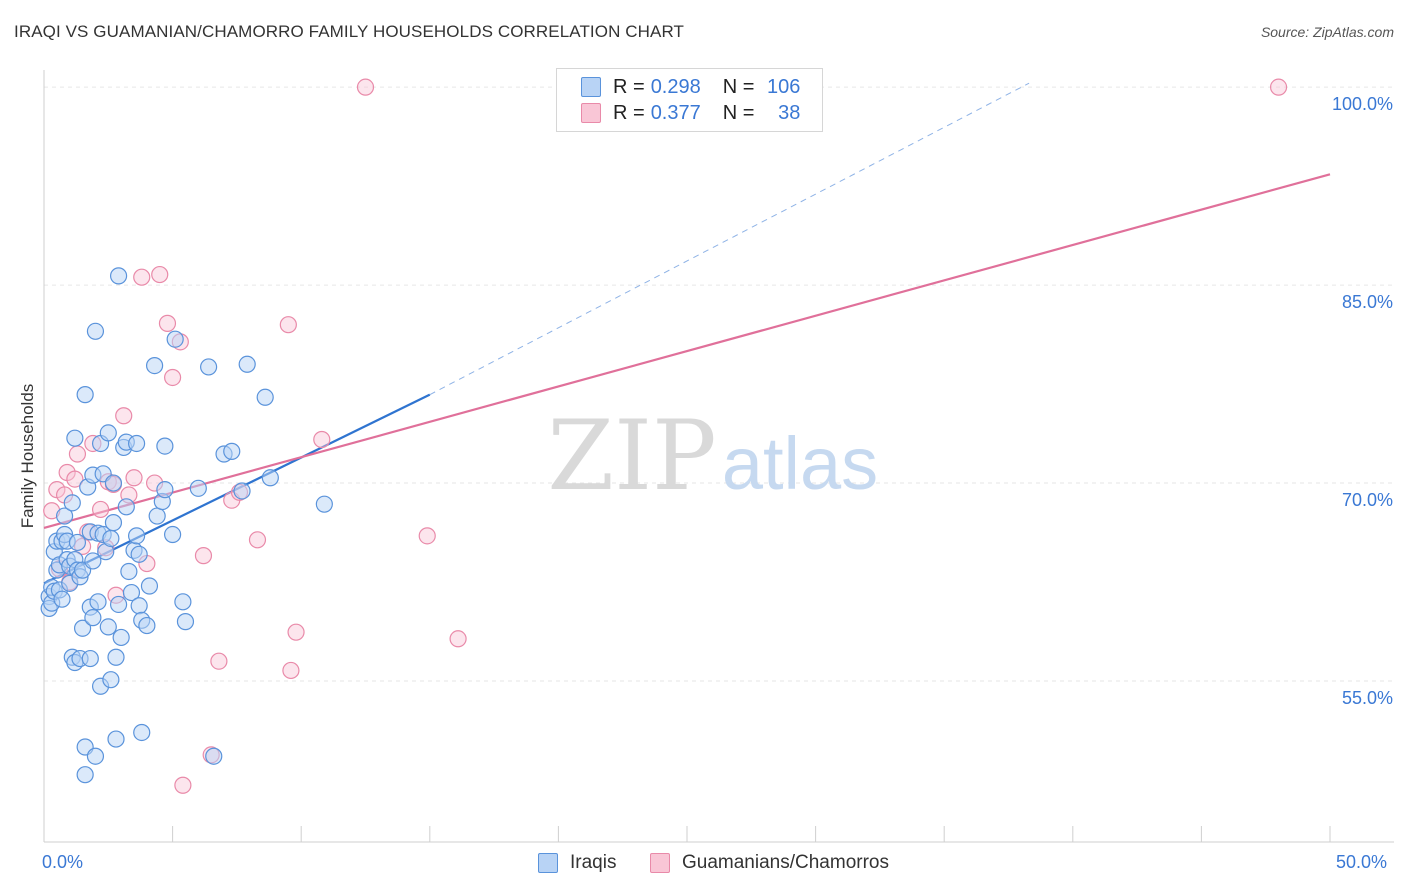 This screenshot has height=892, width=1406. What do you see at coordinates (577, 863) in the screenshot?
I see `bottom-legend-iraqis: Iraqis` at bounding box center [577, 863].